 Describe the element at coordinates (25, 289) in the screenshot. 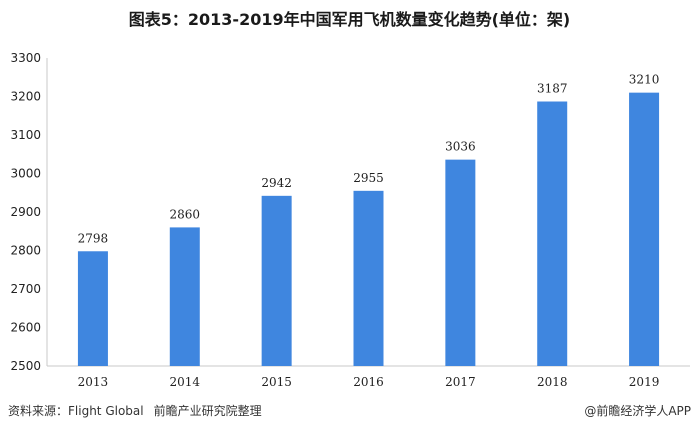

I see `y-tick-label: 2700` at that location.